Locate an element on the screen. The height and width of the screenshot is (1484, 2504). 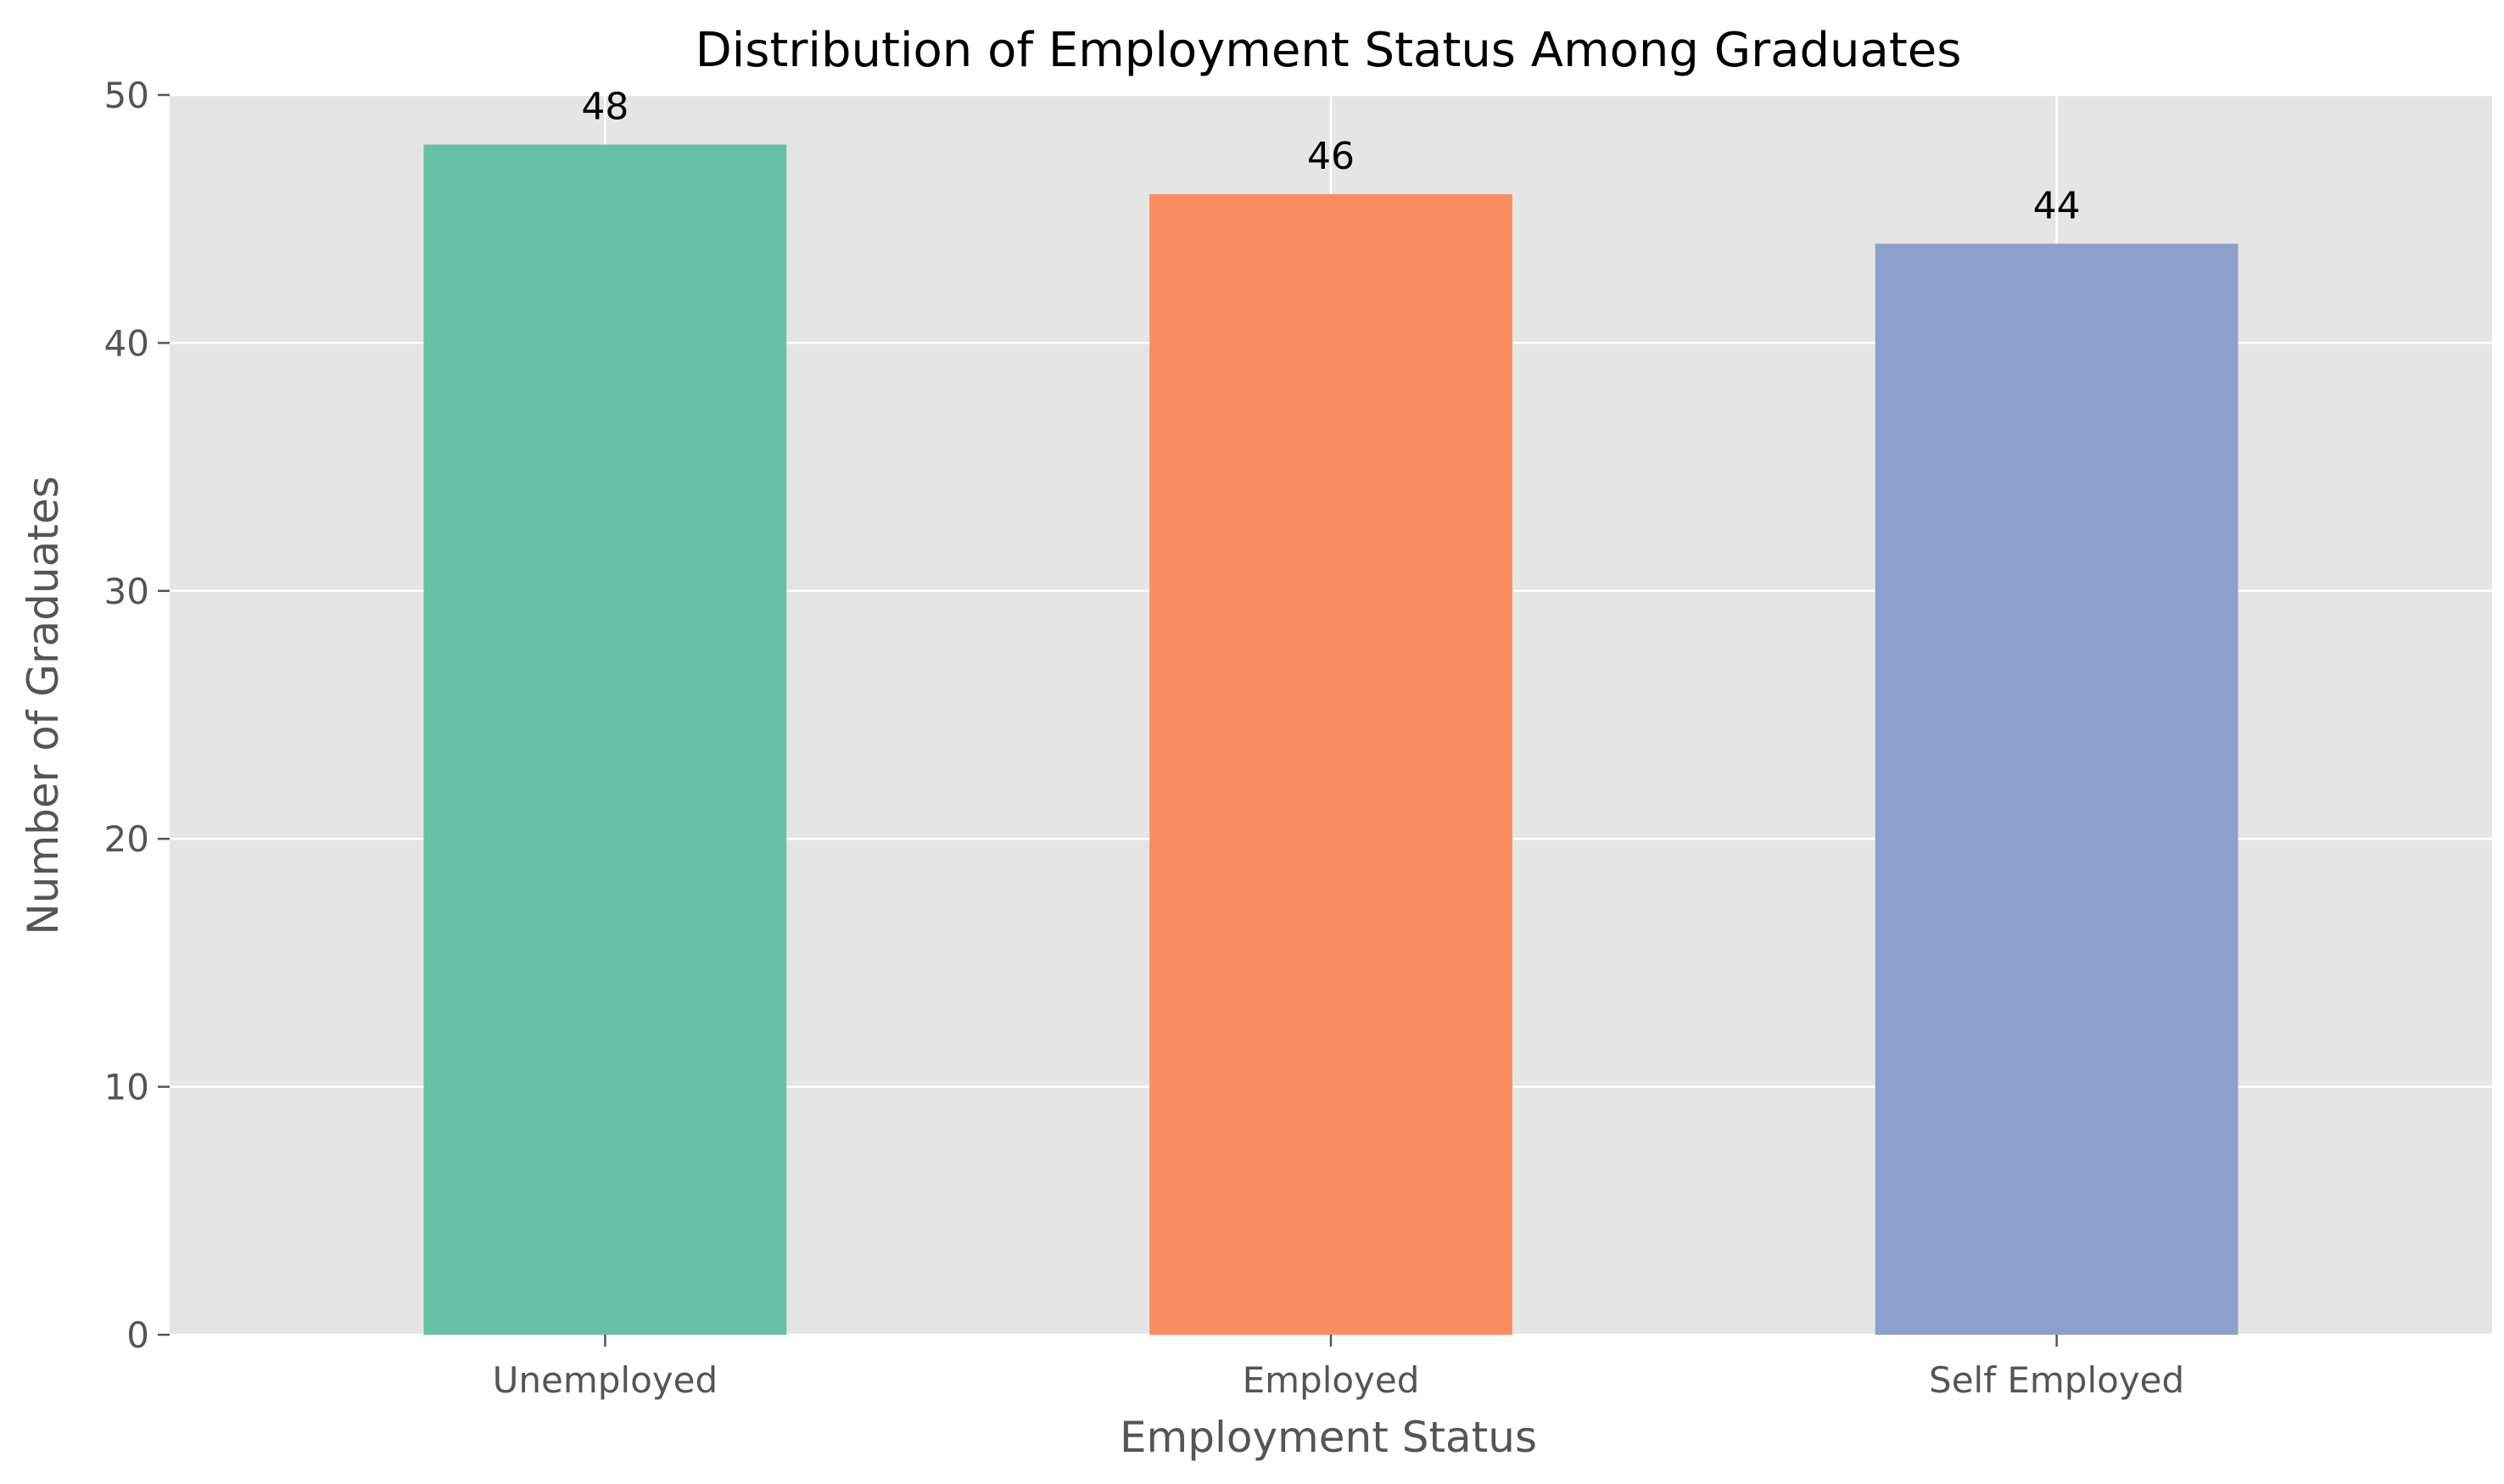
data-label: 48 is located at coordinates (605, 106).